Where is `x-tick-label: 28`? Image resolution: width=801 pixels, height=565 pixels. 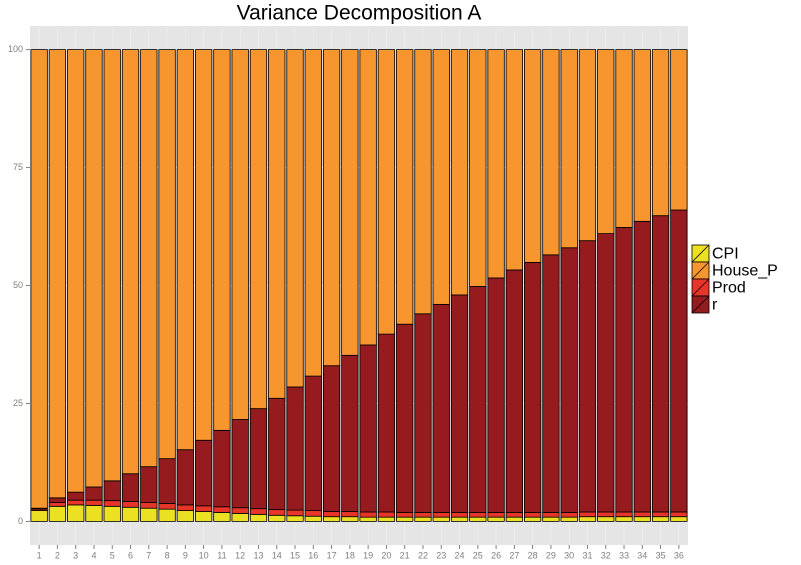 x-tick-label: 28 is located at coordinates (533, 555).